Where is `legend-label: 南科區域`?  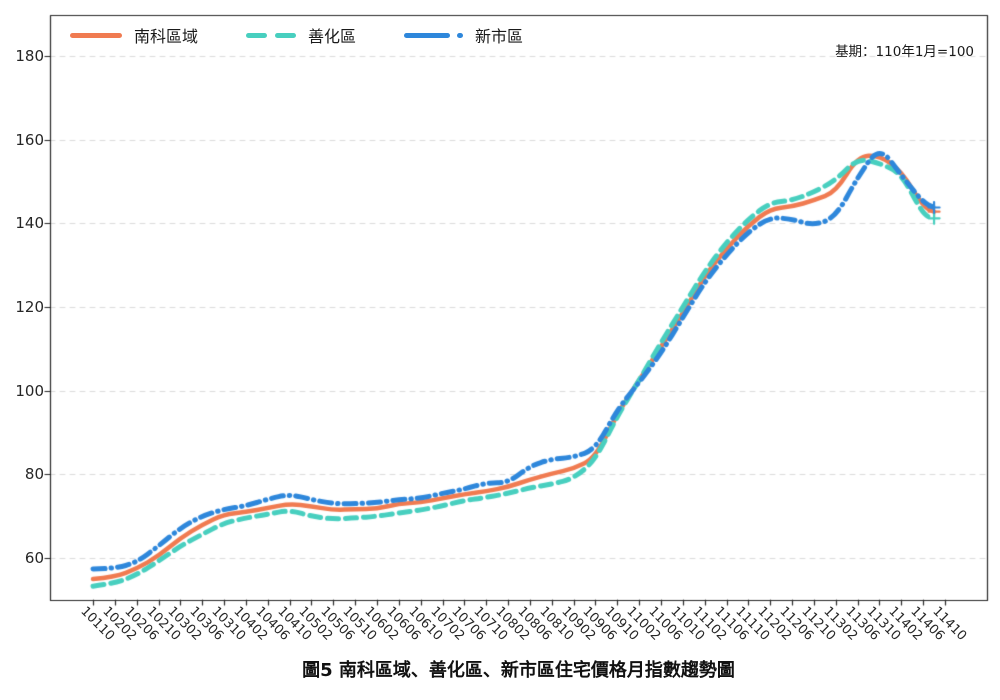 legend-label: 南科區域 is located at coordinates (166, 36).